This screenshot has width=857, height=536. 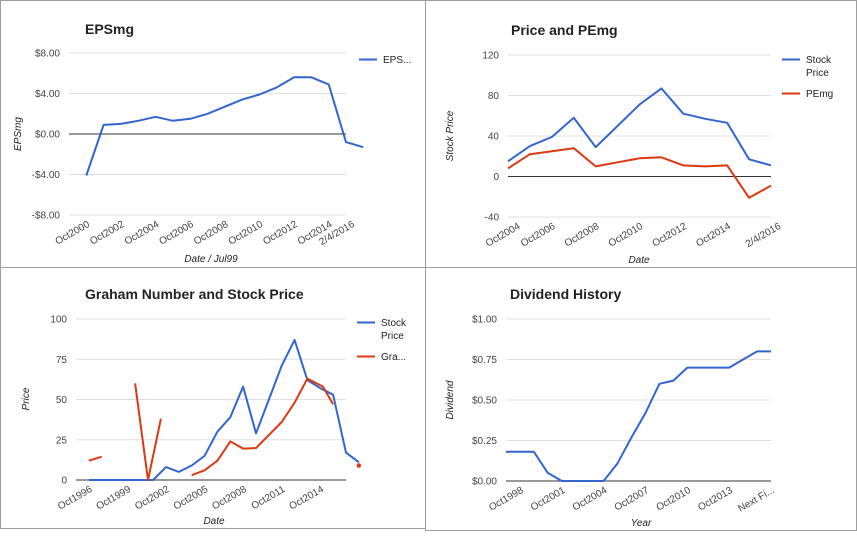 I want to click on y-tick-label: 50, so click(x=62, y=400).